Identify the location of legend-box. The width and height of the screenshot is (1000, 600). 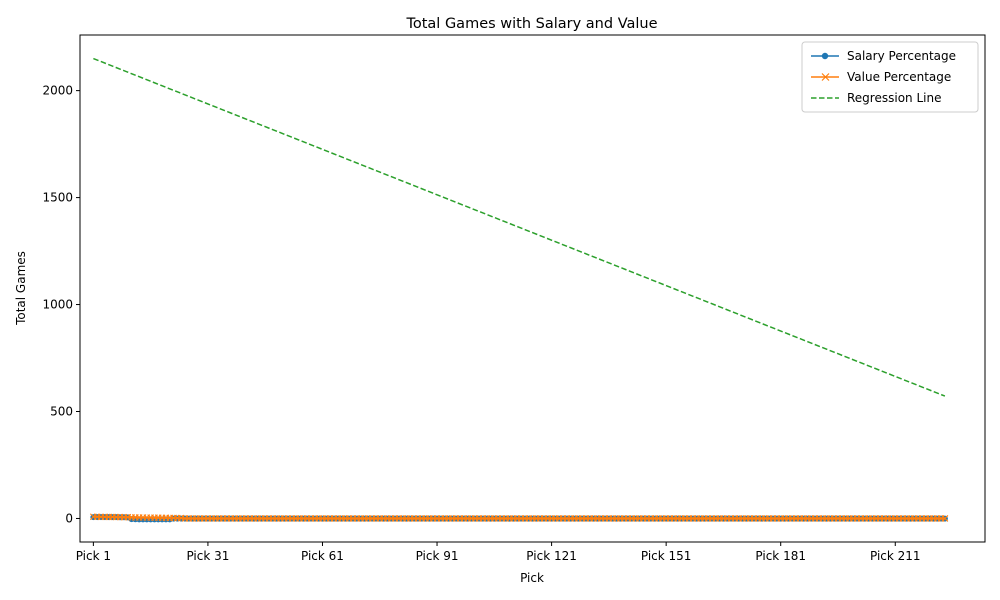
(890, 77).